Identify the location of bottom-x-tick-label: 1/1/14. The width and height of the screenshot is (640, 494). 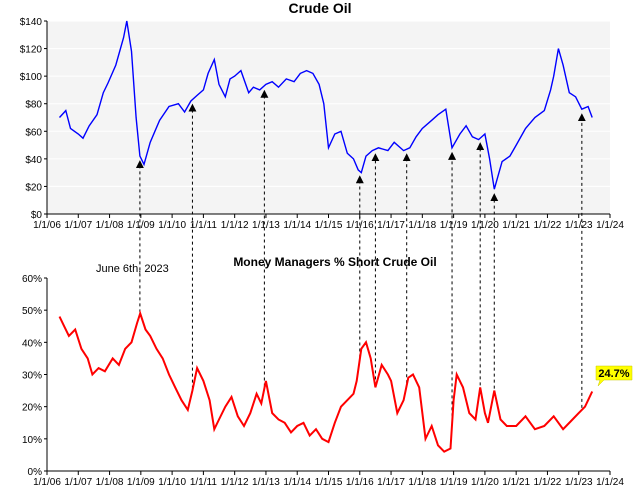
(297, 482).